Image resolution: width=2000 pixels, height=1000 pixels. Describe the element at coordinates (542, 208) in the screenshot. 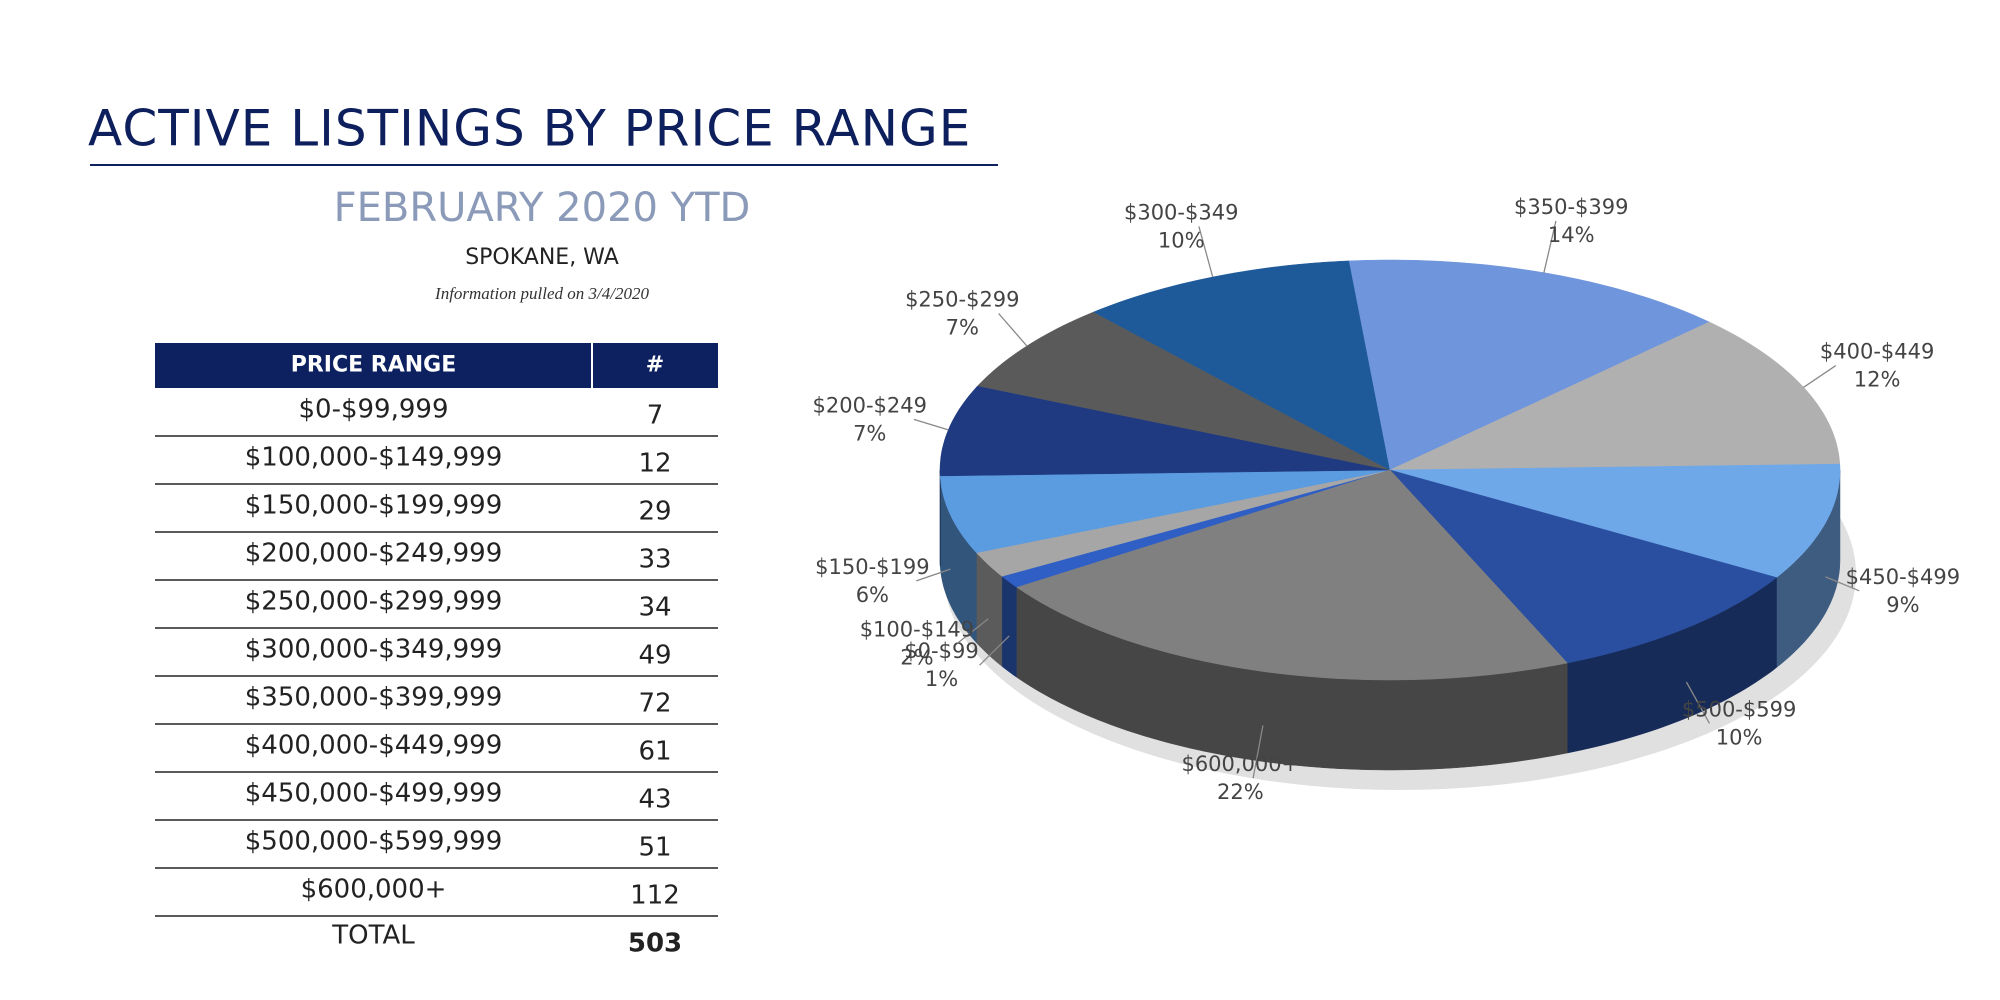

I see `subtitle: FEBRUARY 2020 YTD` at that location.